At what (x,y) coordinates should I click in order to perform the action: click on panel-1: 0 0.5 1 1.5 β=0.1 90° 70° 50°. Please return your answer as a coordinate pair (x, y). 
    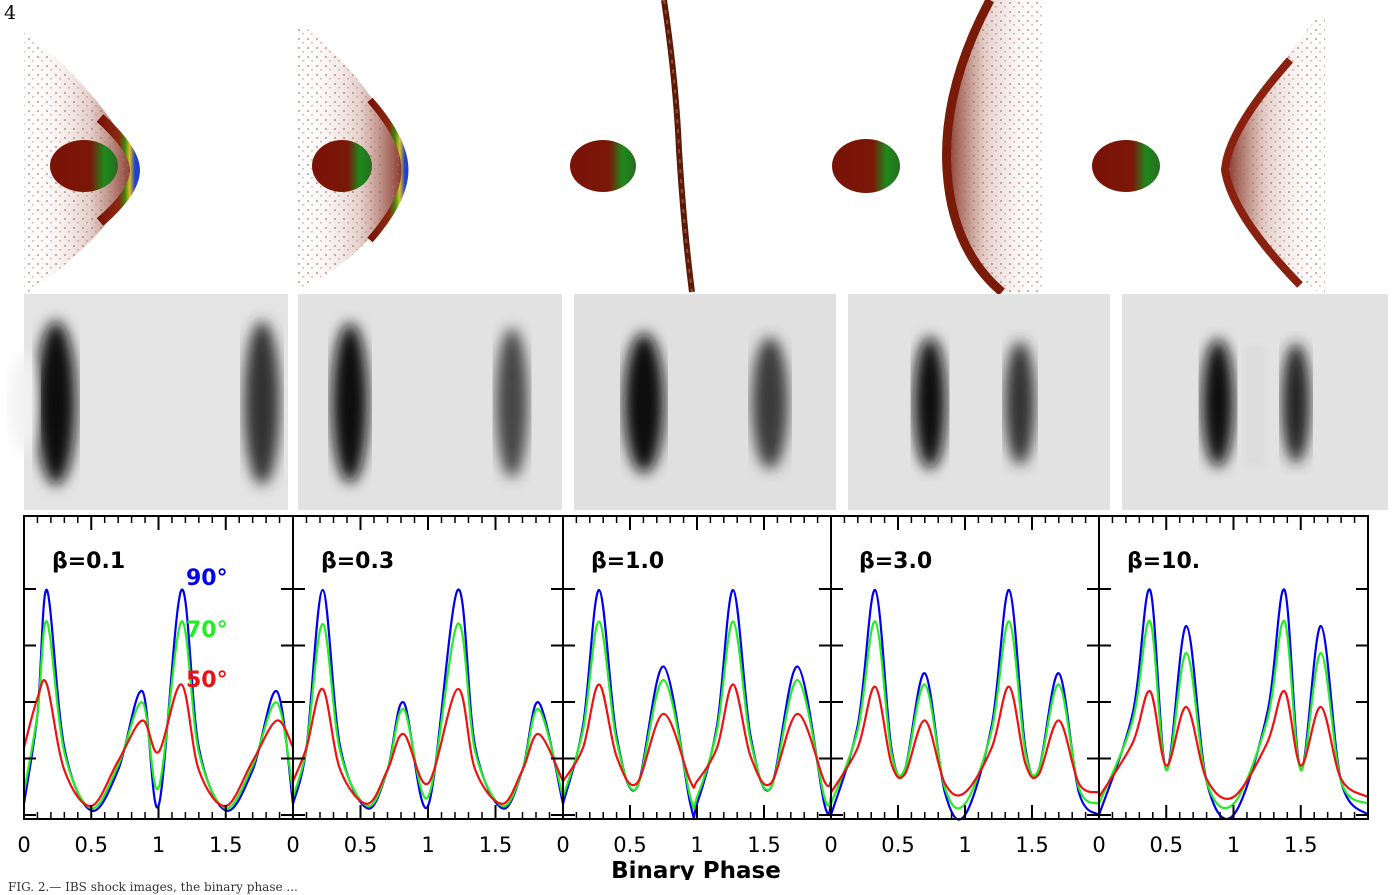
    Looking at the image, I should click on (156, 686).